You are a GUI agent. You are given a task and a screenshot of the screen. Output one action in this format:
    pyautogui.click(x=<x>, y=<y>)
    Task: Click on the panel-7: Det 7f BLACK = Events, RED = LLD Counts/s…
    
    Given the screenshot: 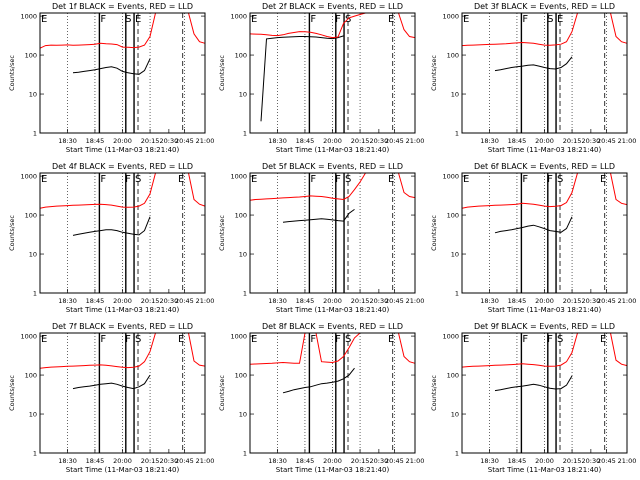 What is the action you would take?
    pyautogui.click(x=111, y=398)
    